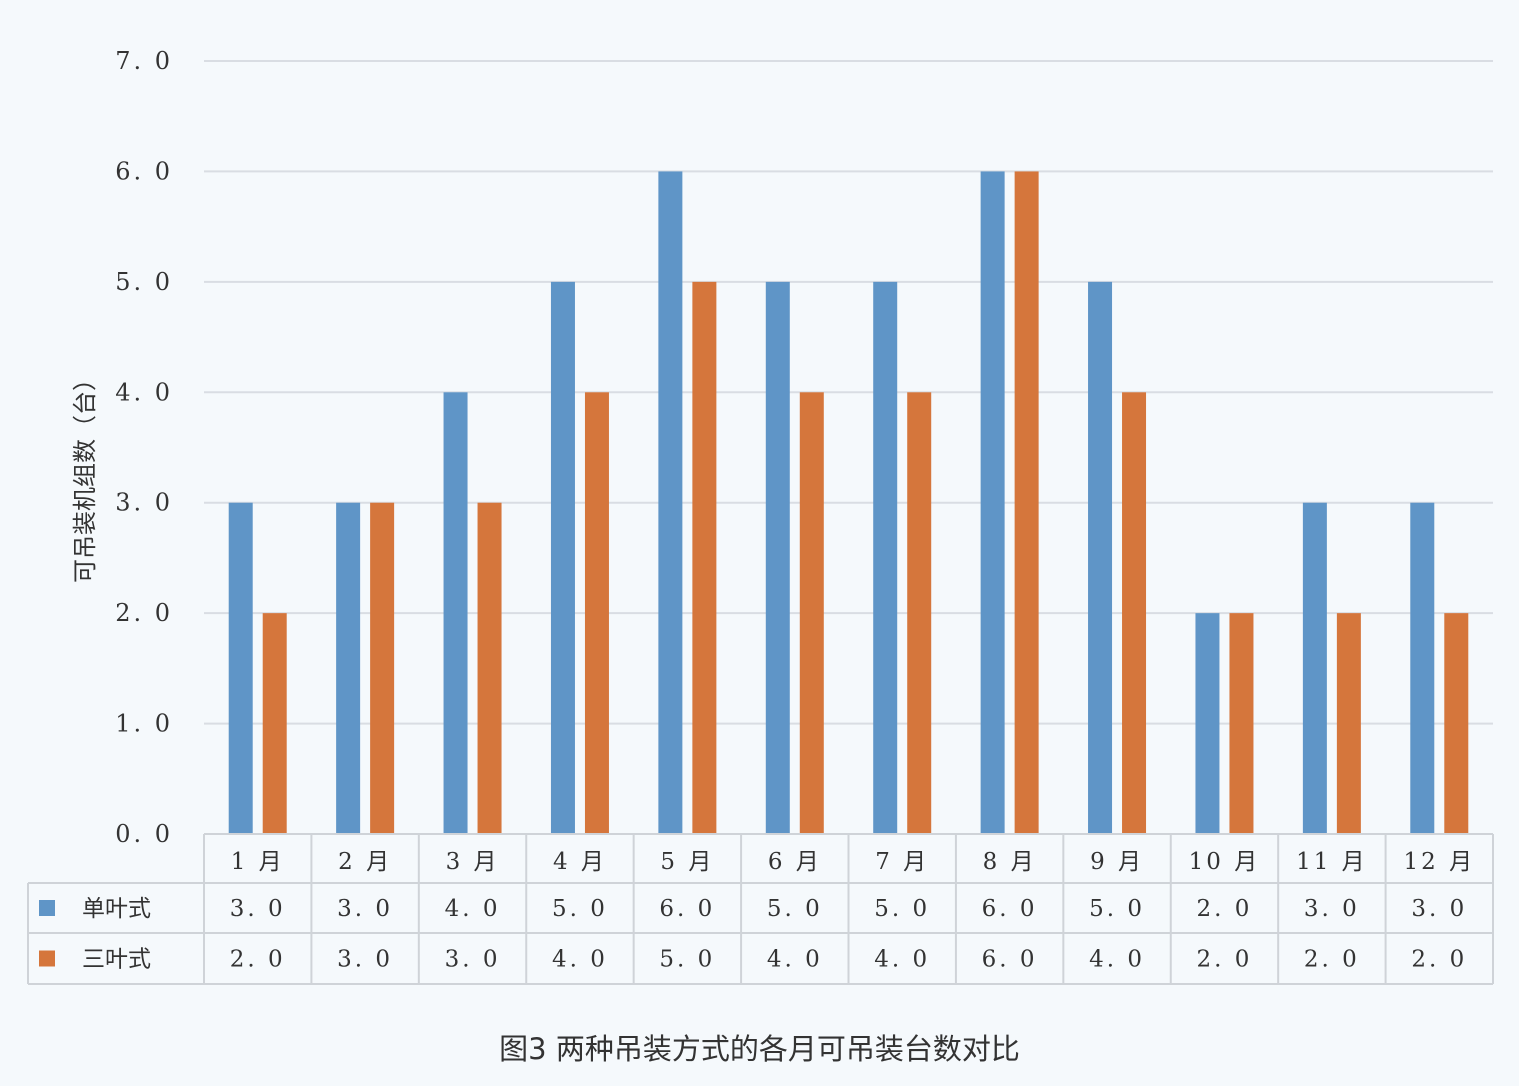 The image size is (1519, 1086). I want to click on y-tick-label: 0. 0, so click(144, 834).